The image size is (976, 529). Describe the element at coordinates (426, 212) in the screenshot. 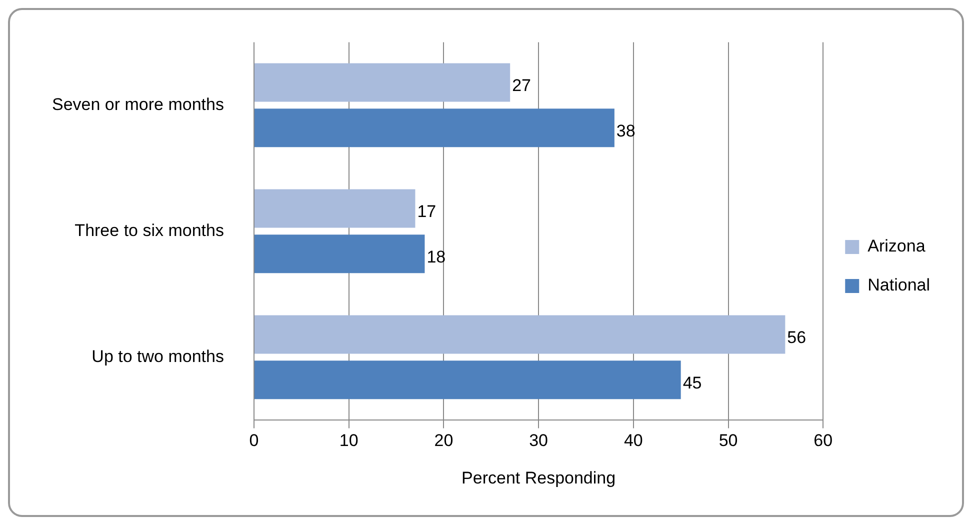

I see `data-label: 17` at that location.